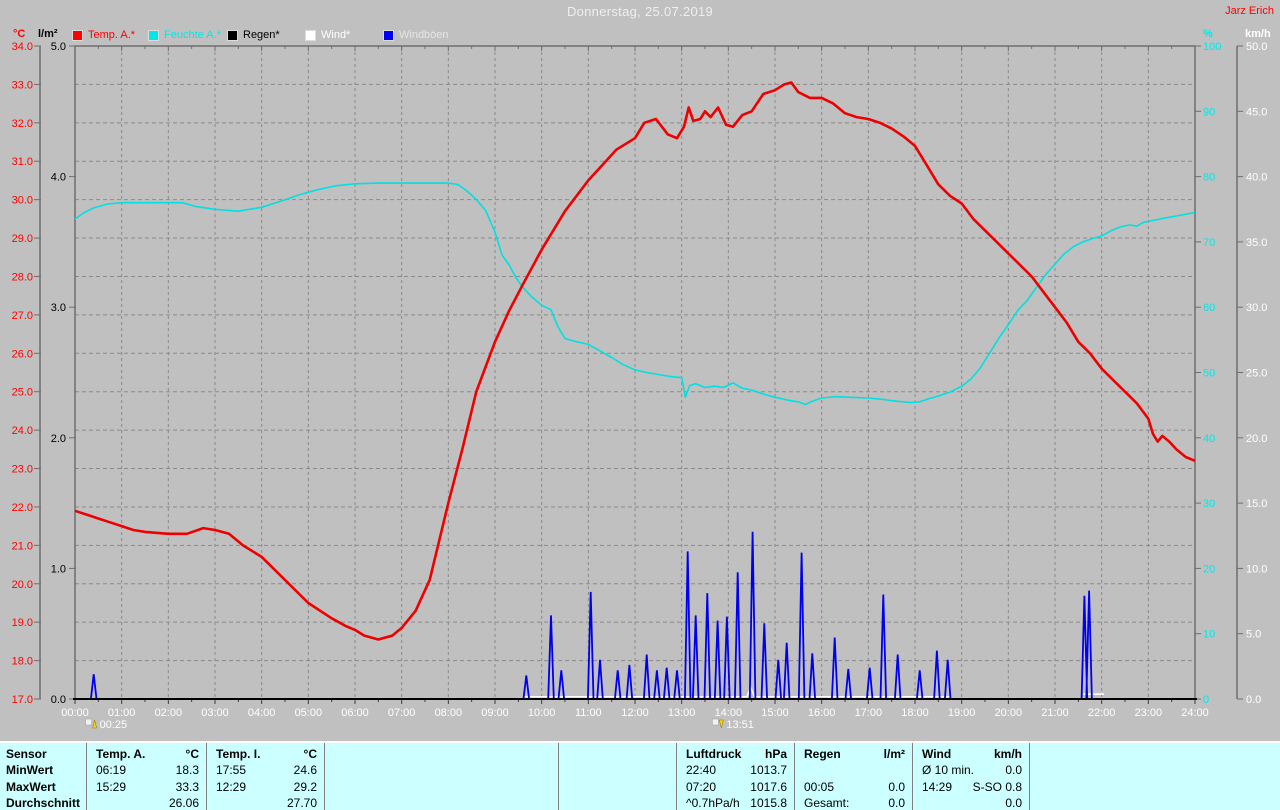 Image resolution: width=1280 pixels, height=810 pixels. I want to click on author-watermark: Jarz Erich, so click(1249, 11).